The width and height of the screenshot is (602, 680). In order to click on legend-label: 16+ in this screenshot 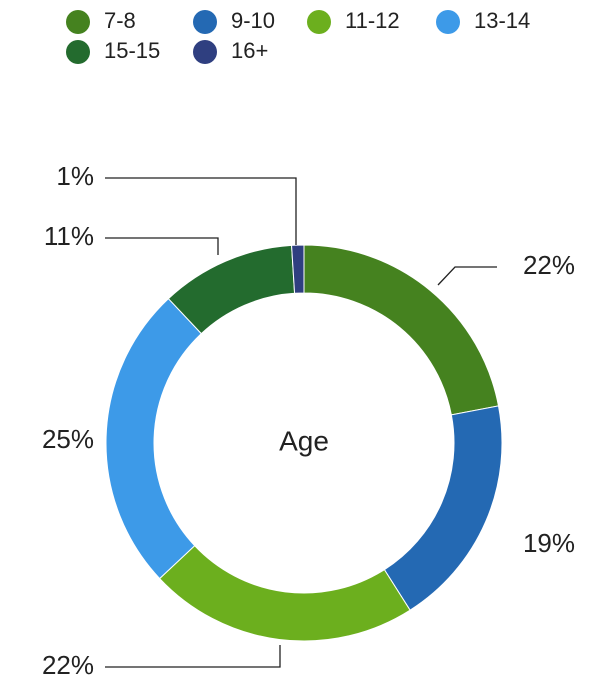, I will do `click(249, 50)`.